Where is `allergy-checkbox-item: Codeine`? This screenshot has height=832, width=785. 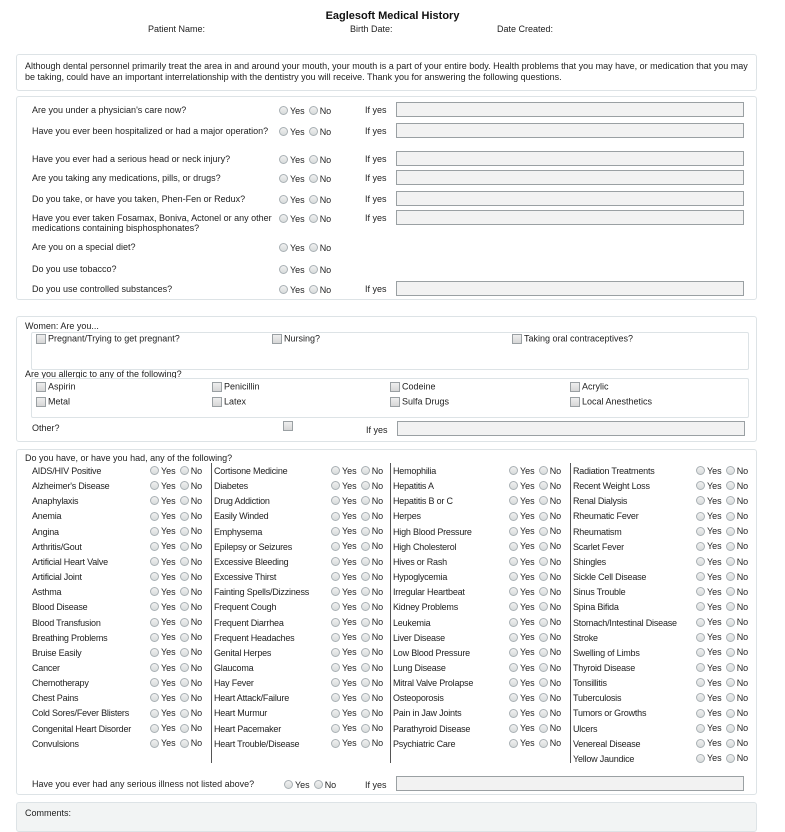 allergy-checkbox-item: Codeine is located at coordinates (413, 386).